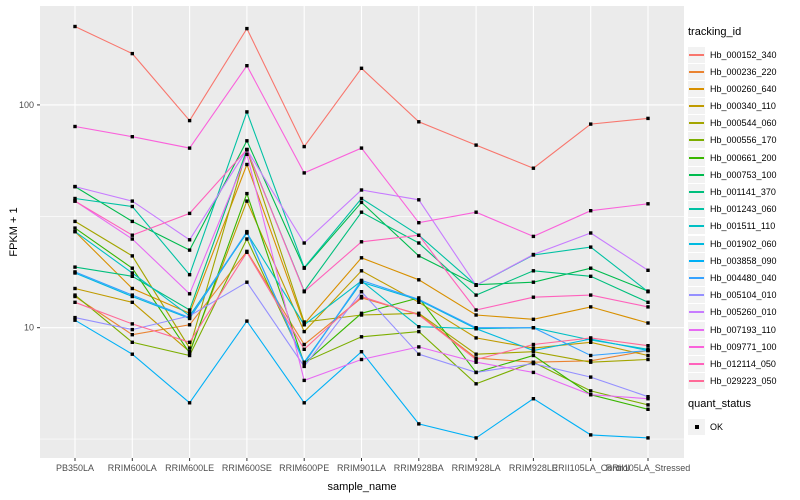  I want to click on point-marker-icon, so click(697, 426).